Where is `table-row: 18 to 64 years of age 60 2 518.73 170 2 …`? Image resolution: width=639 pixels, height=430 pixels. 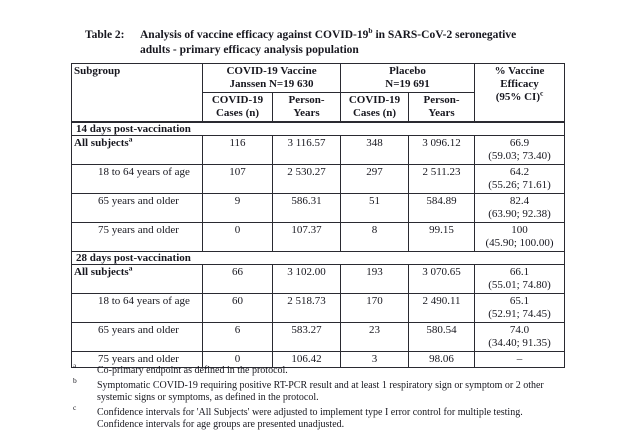
table-row: 18 to 64 years of age 60 2 518.73 170 2 … is located at coordinates (318, 308).